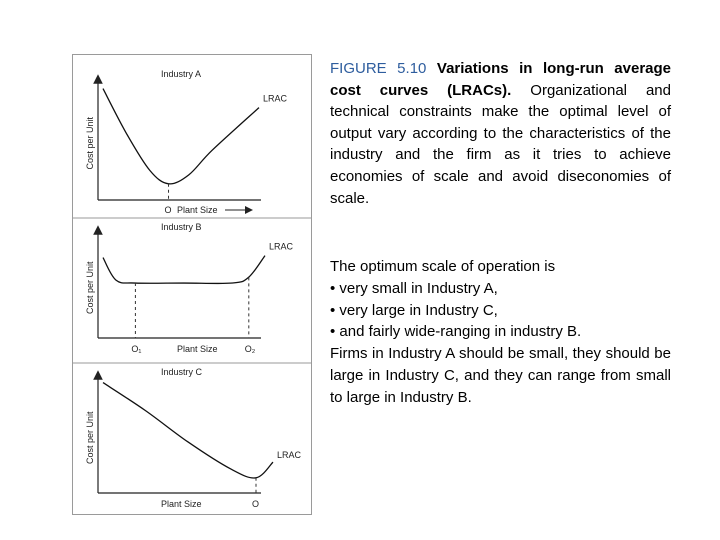  Describe the element at coordinates (181, 227) in the screenshot. I see `chart-title: Industry B` at that location.